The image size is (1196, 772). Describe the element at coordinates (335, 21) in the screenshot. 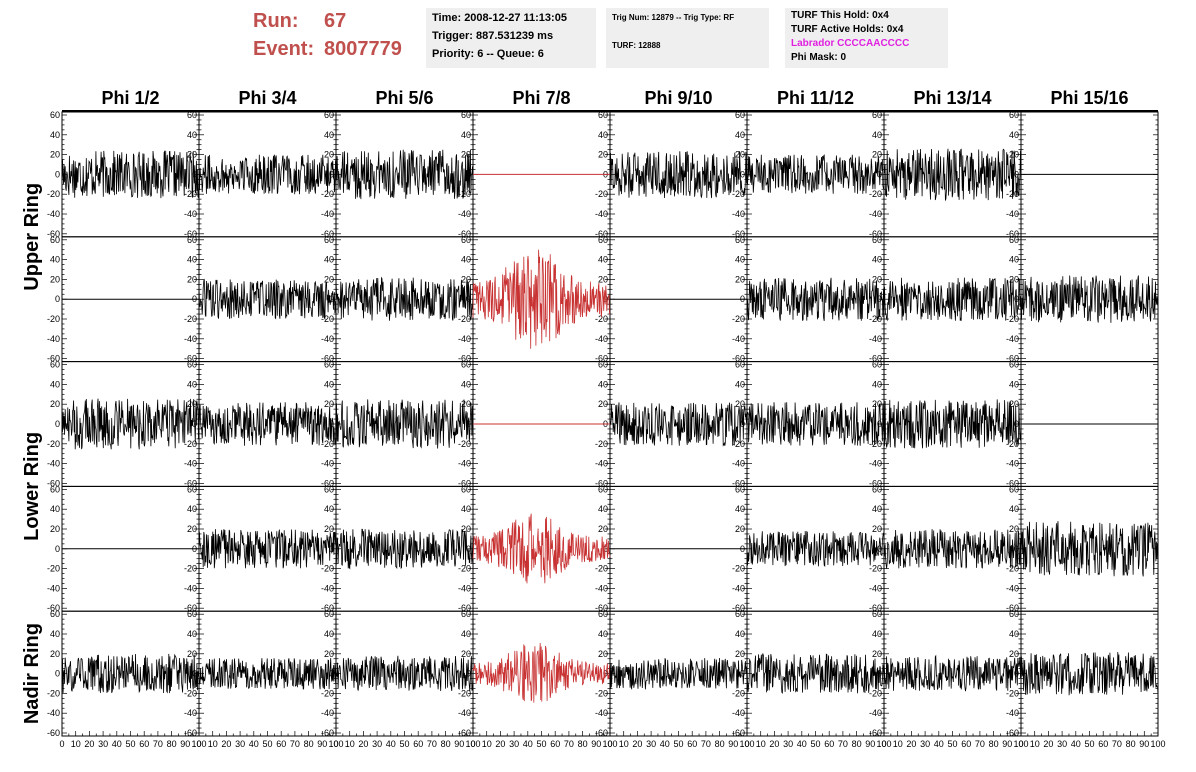

I see `run-value: 67` at that location.